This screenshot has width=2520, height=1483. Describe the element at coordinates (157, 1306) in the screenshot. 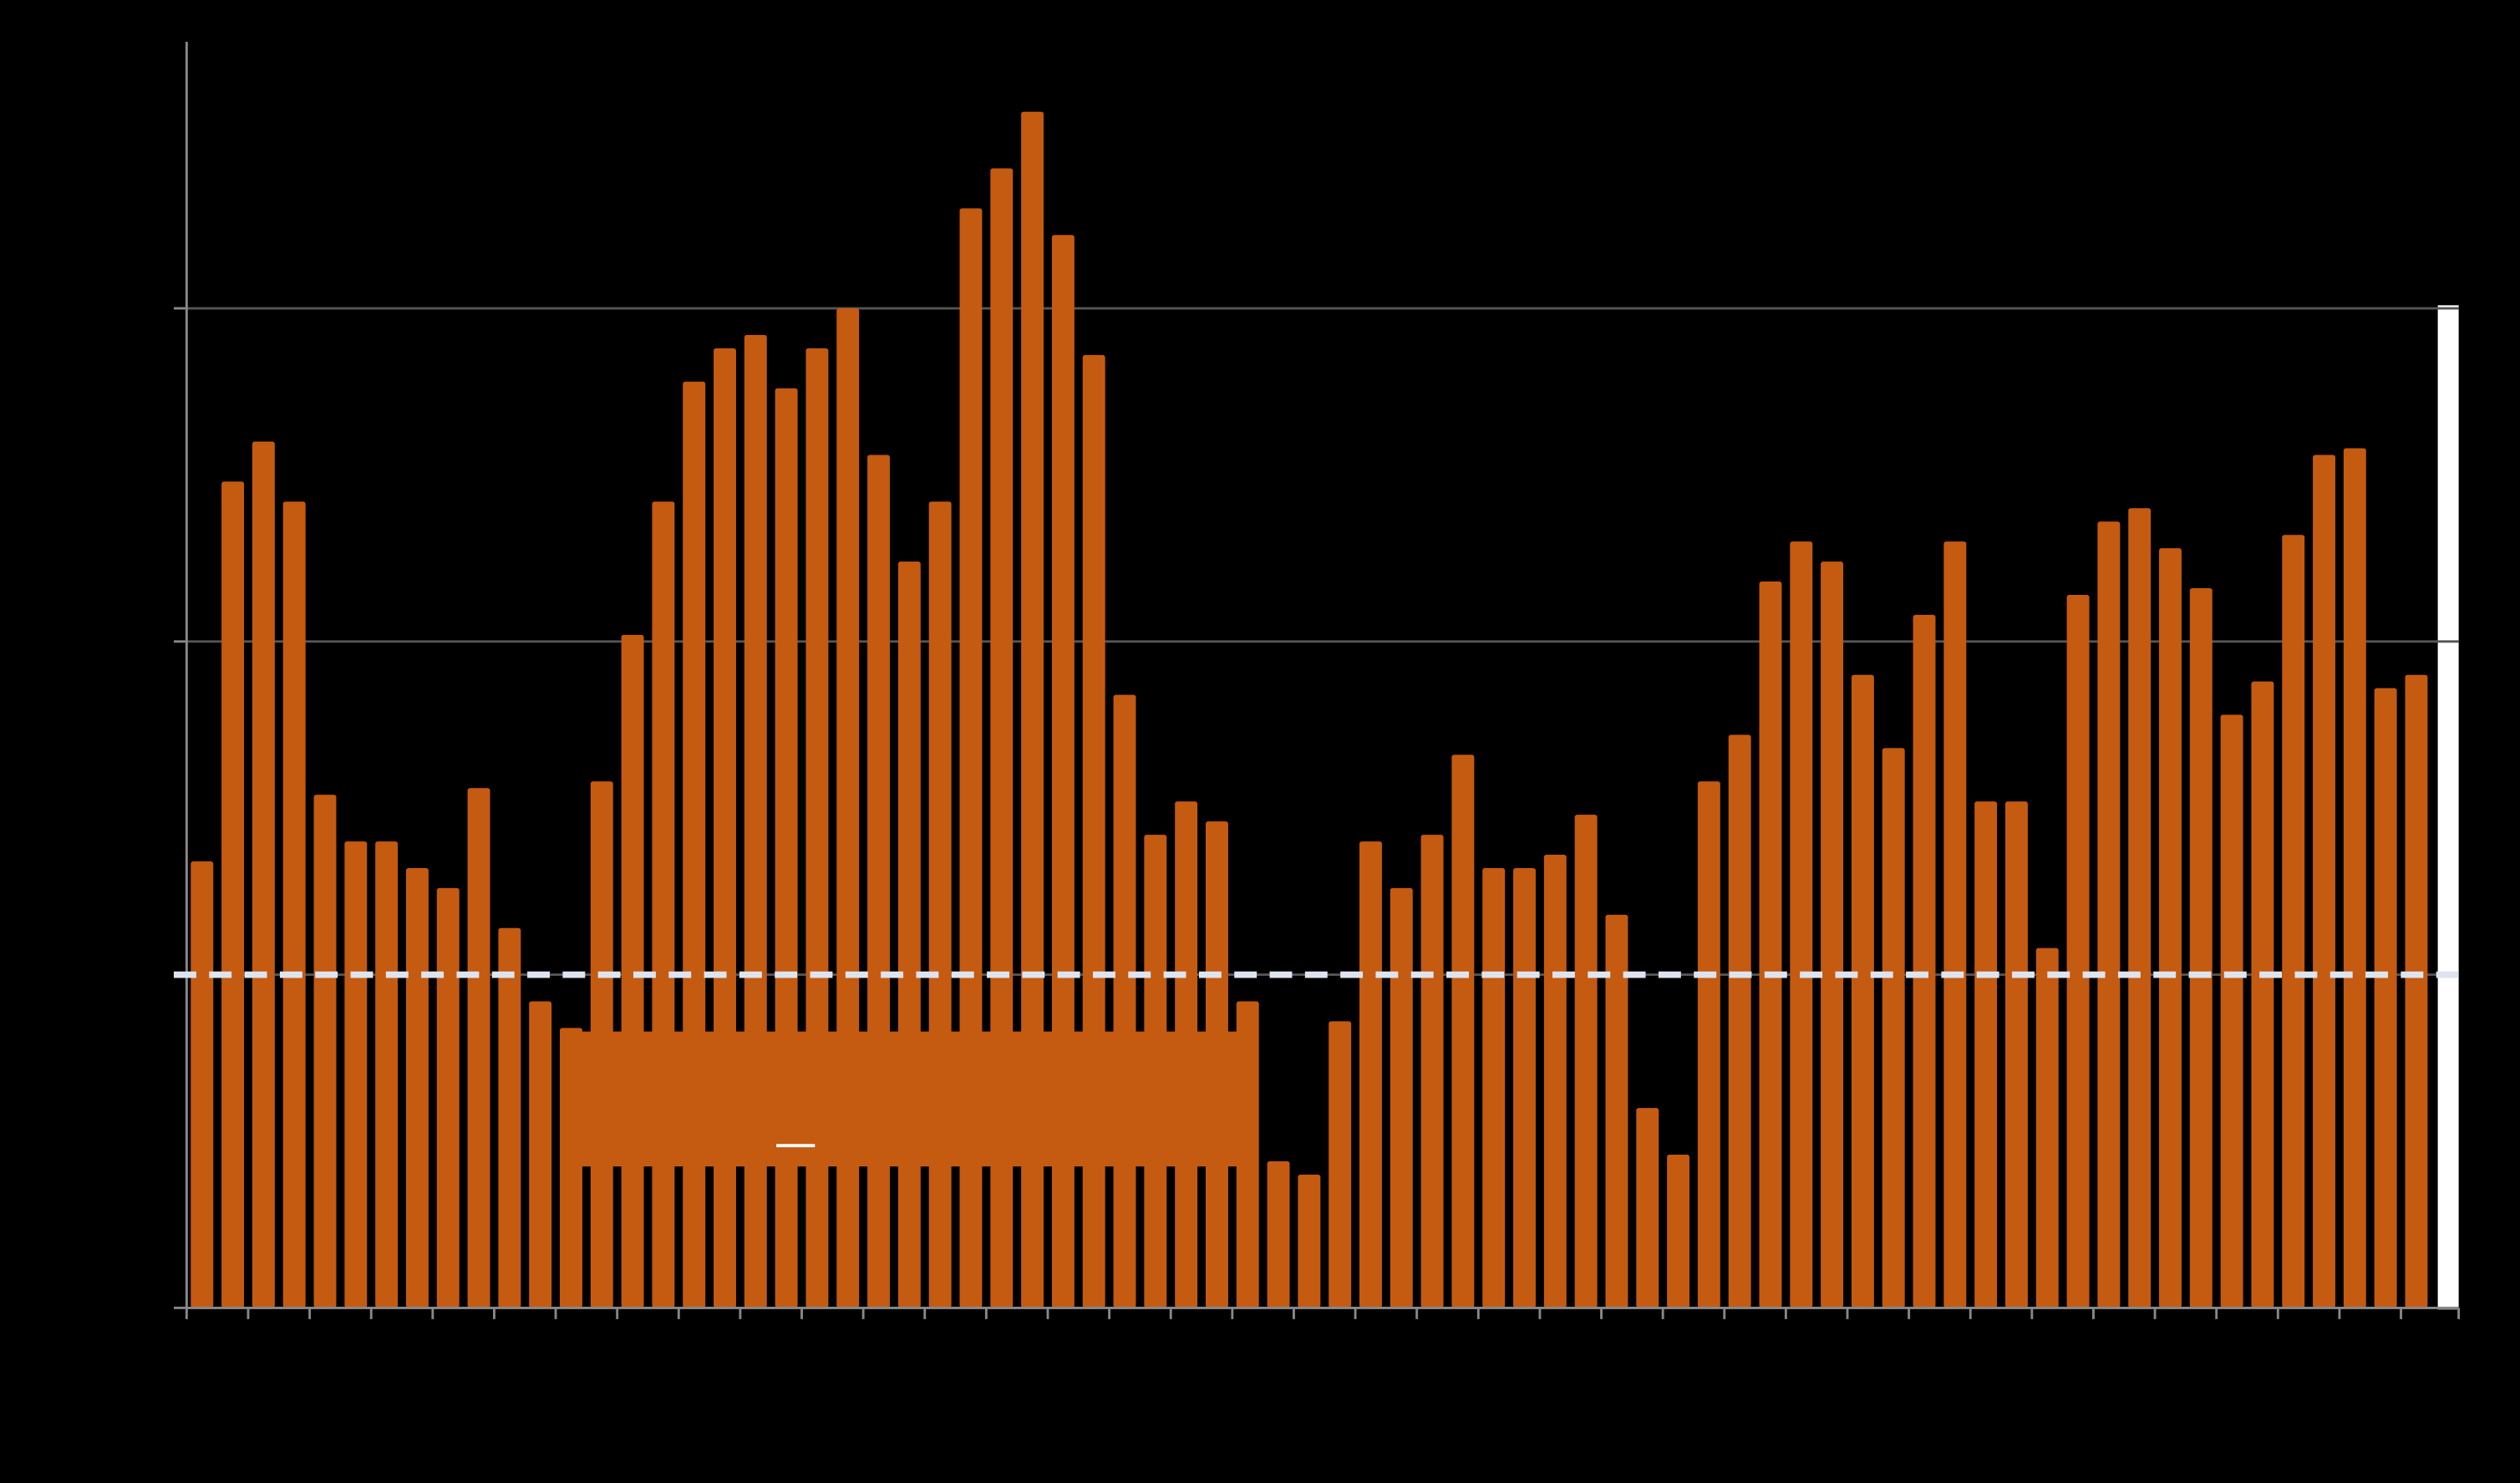

I see `y-tick-label: 0` at that location.